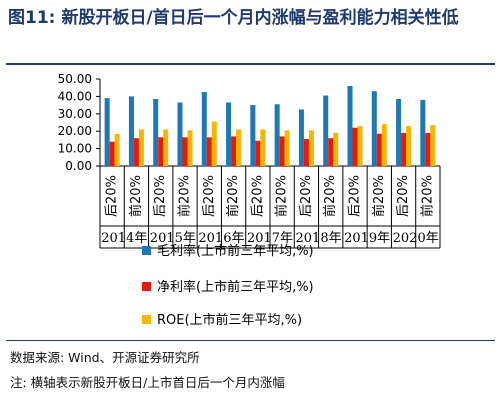 This screenshot has width=499, height=403. I want to click on group-label: 2020年, so click(416, 238).